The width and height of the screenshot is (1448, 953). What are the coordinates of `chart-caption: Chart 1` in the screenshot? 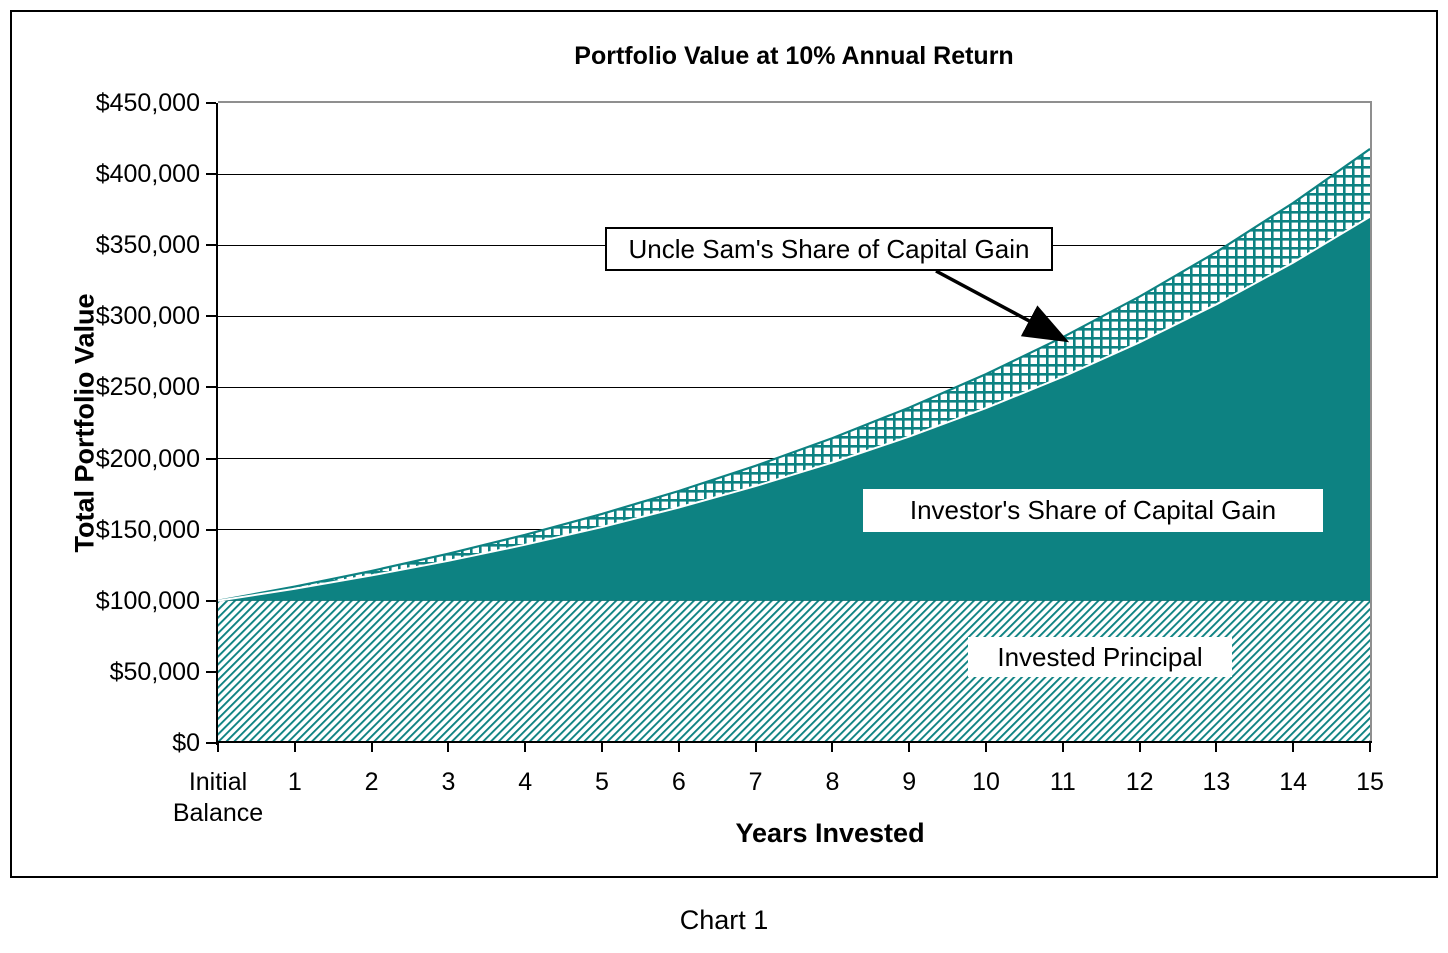 It's located at (724, 920).